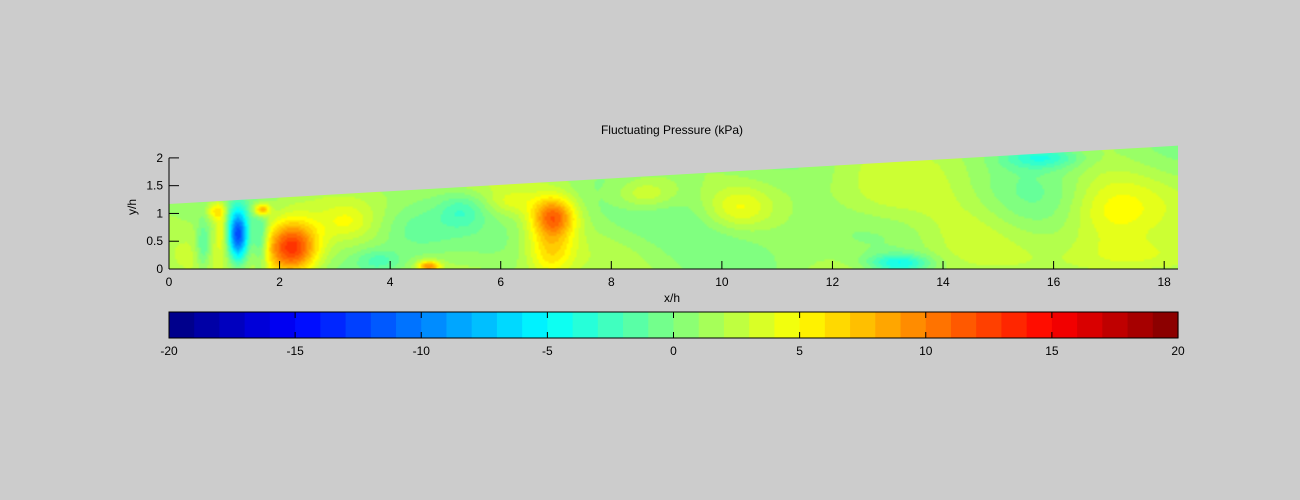 The height and width of the screenshot is (500, 1300). I want to click on x-tick-label: 10, so click(722, 282).